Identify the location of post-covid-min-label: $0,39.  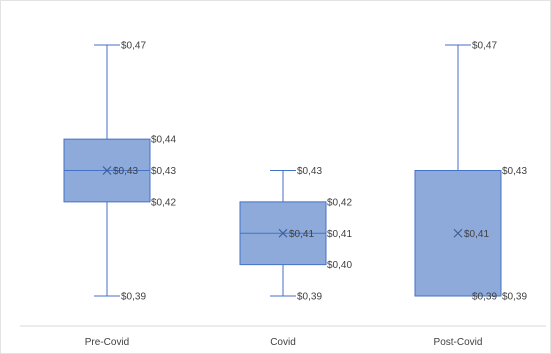
(484, 297).